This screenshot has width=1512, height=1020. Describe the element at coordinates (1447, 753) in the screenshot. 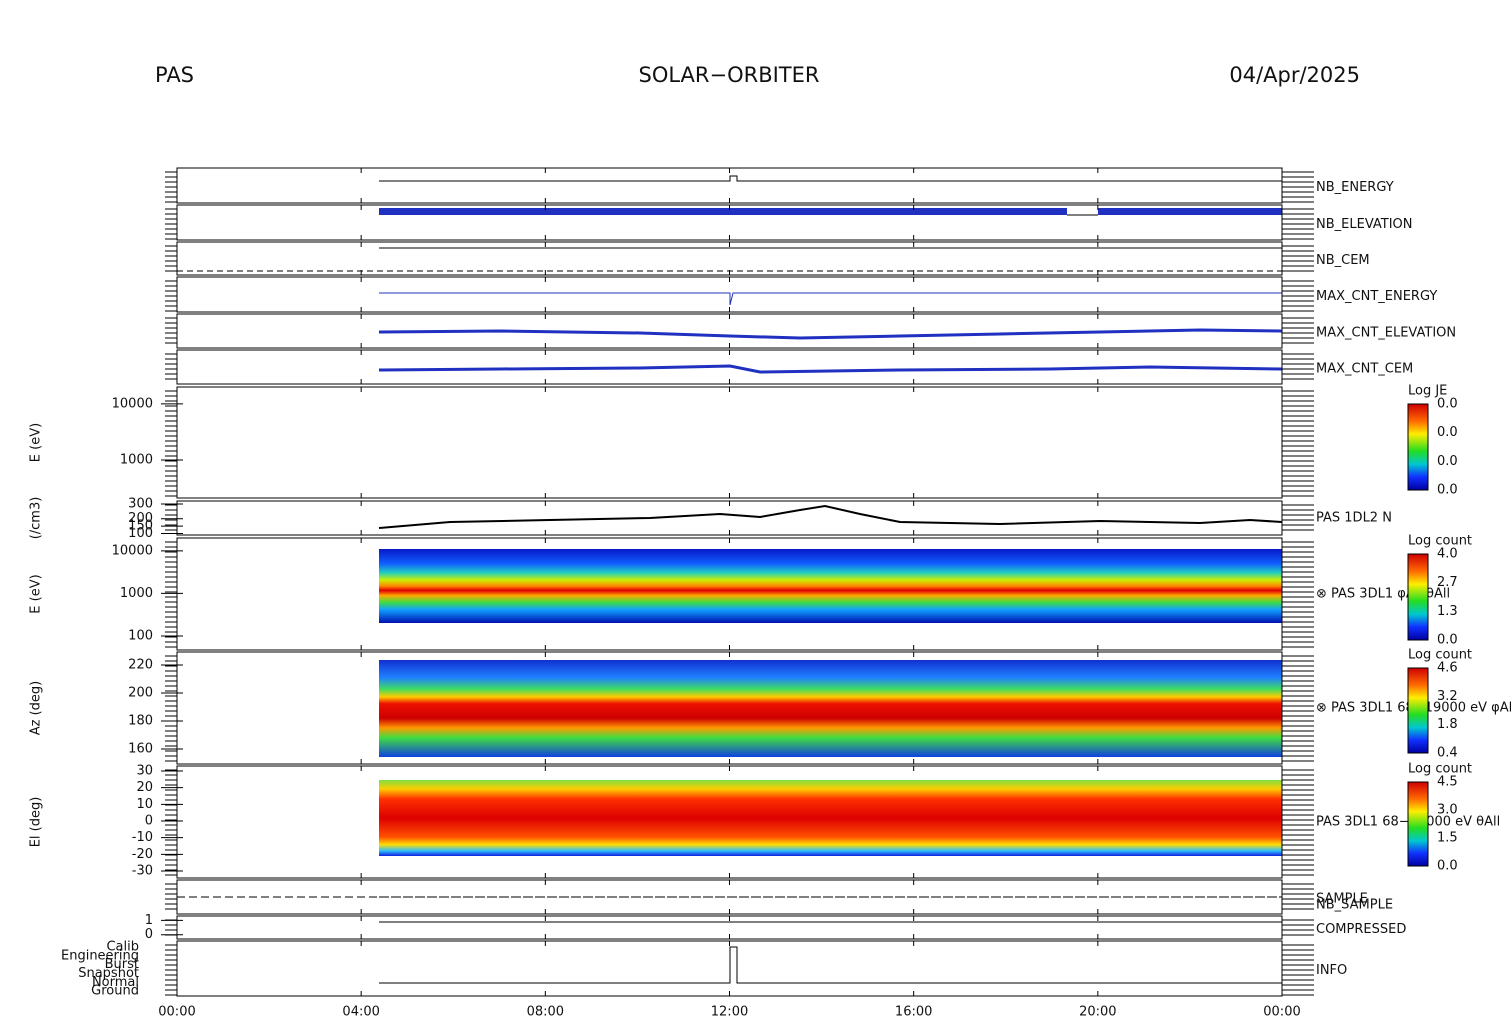

I see `colorbar-label: 0.4` at that location.